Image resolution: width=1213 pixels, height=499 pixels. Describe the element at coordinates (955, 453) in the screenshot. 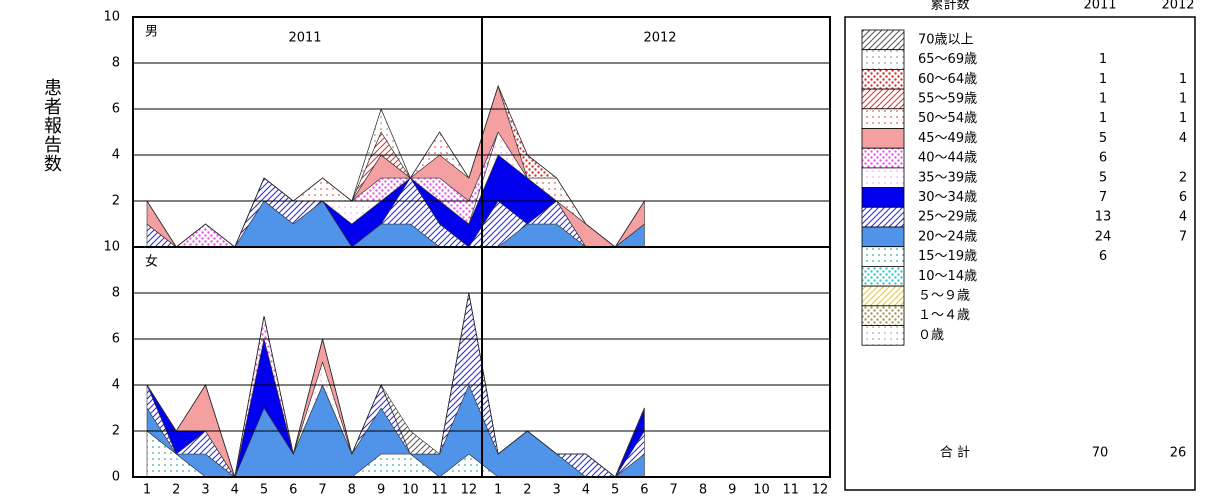

I see `total-label: 合 計` at that location.